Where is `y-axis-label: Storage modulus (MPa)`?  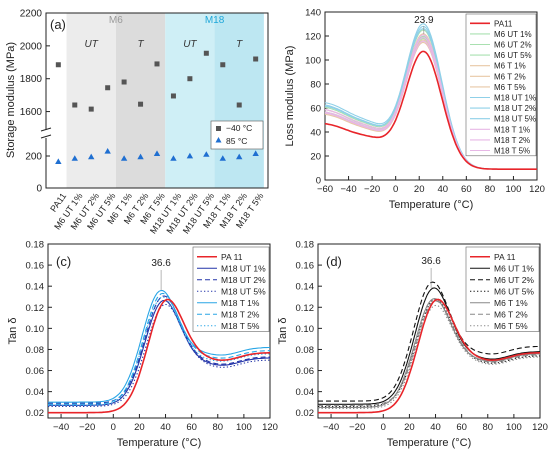
y-axis-label: Storage modulus (MPa) is located at coordinates (11, 100).